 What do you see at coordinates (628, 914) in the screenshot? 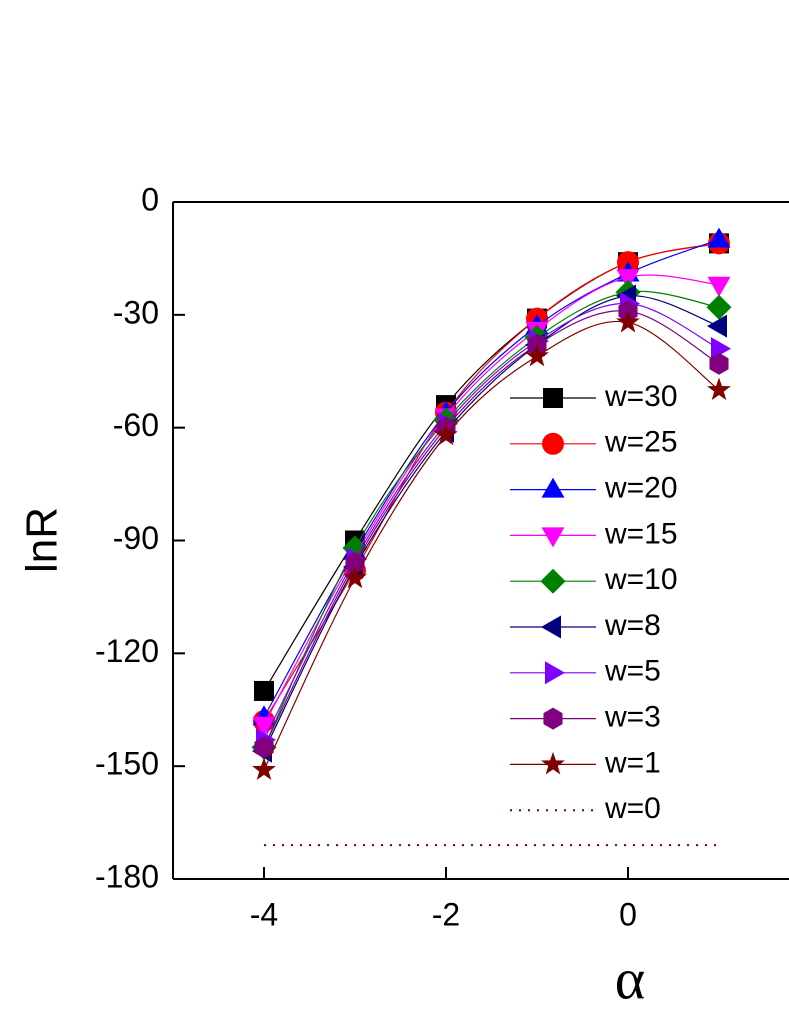
I see `x-tick-label: 0` at bounding box center [628, 914].